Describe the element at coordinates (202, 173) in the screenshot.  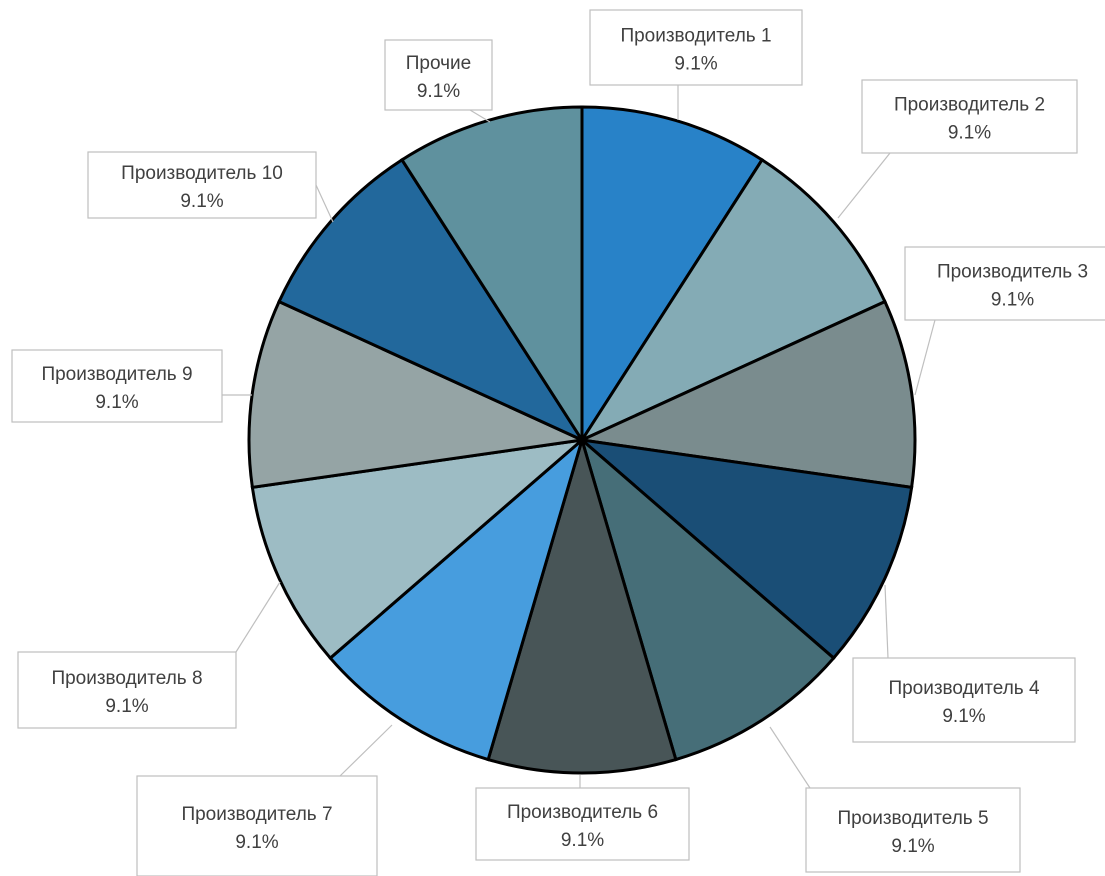
I see `slice-label: Производитель 10` at that location.